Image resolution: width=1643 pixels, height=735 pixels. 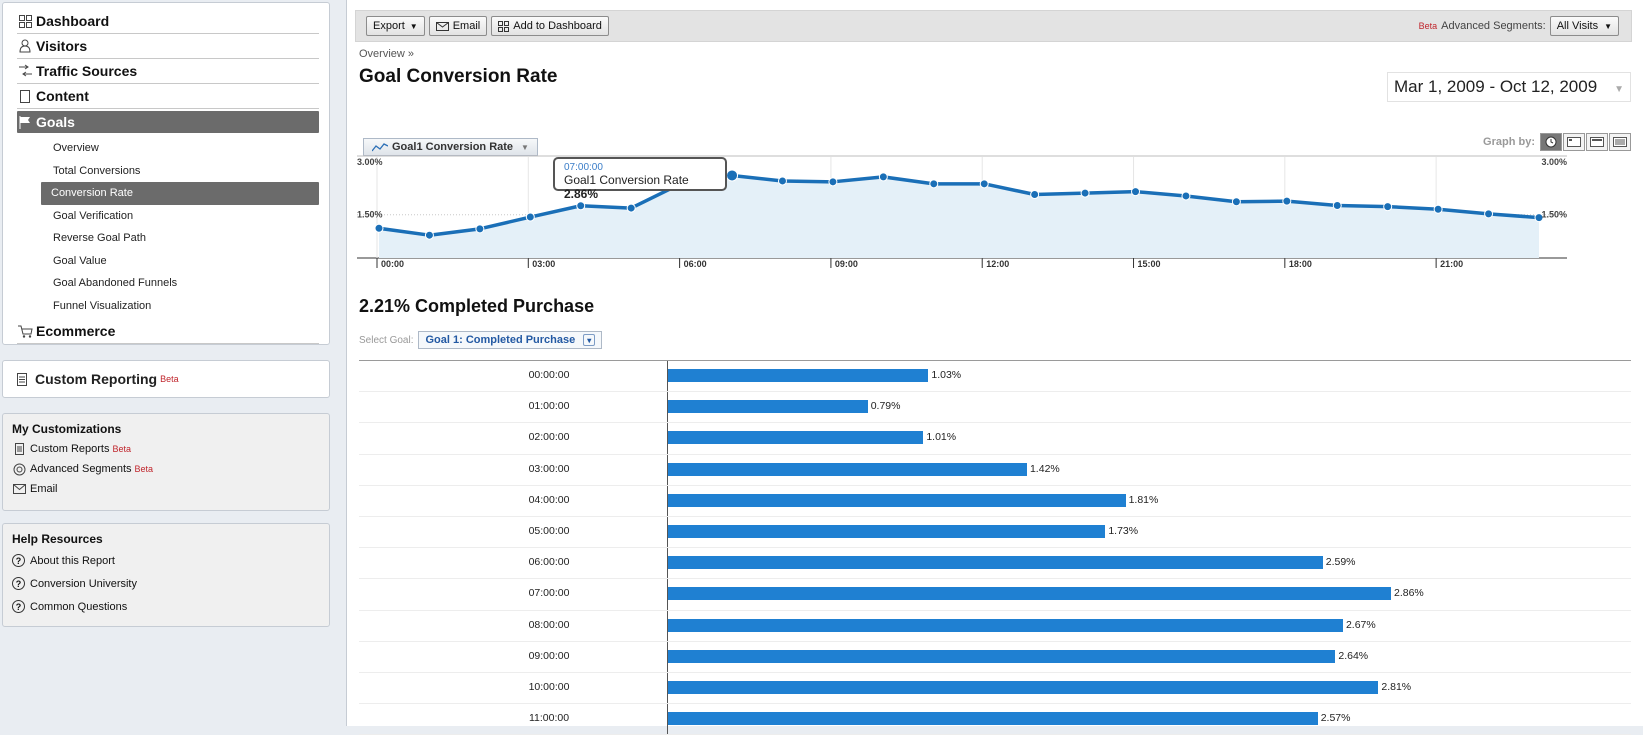 I want to click on custom-reporting-link: Custom Reporting Beta, so click(x=166, y=379).